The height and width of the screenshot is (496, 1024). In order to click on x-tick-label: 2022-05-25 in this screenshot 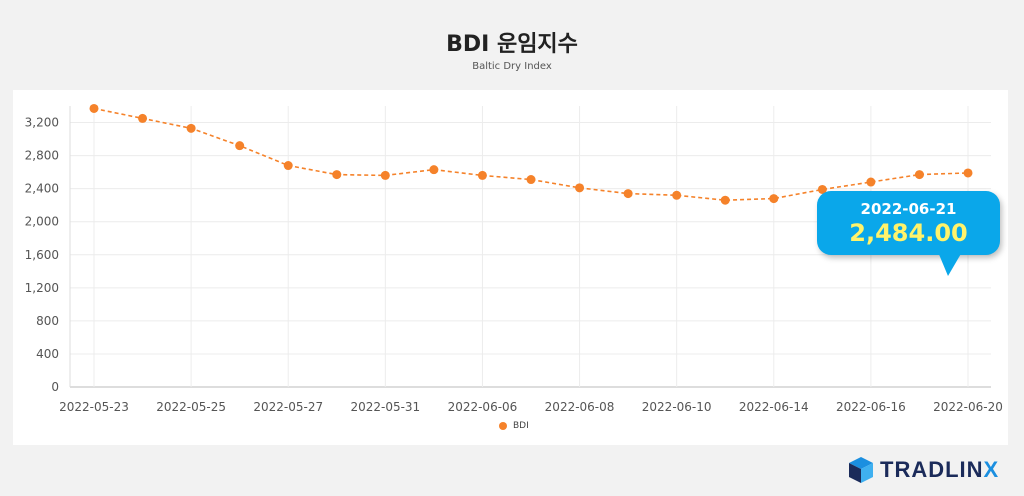, I will do `click(191, 407)`.